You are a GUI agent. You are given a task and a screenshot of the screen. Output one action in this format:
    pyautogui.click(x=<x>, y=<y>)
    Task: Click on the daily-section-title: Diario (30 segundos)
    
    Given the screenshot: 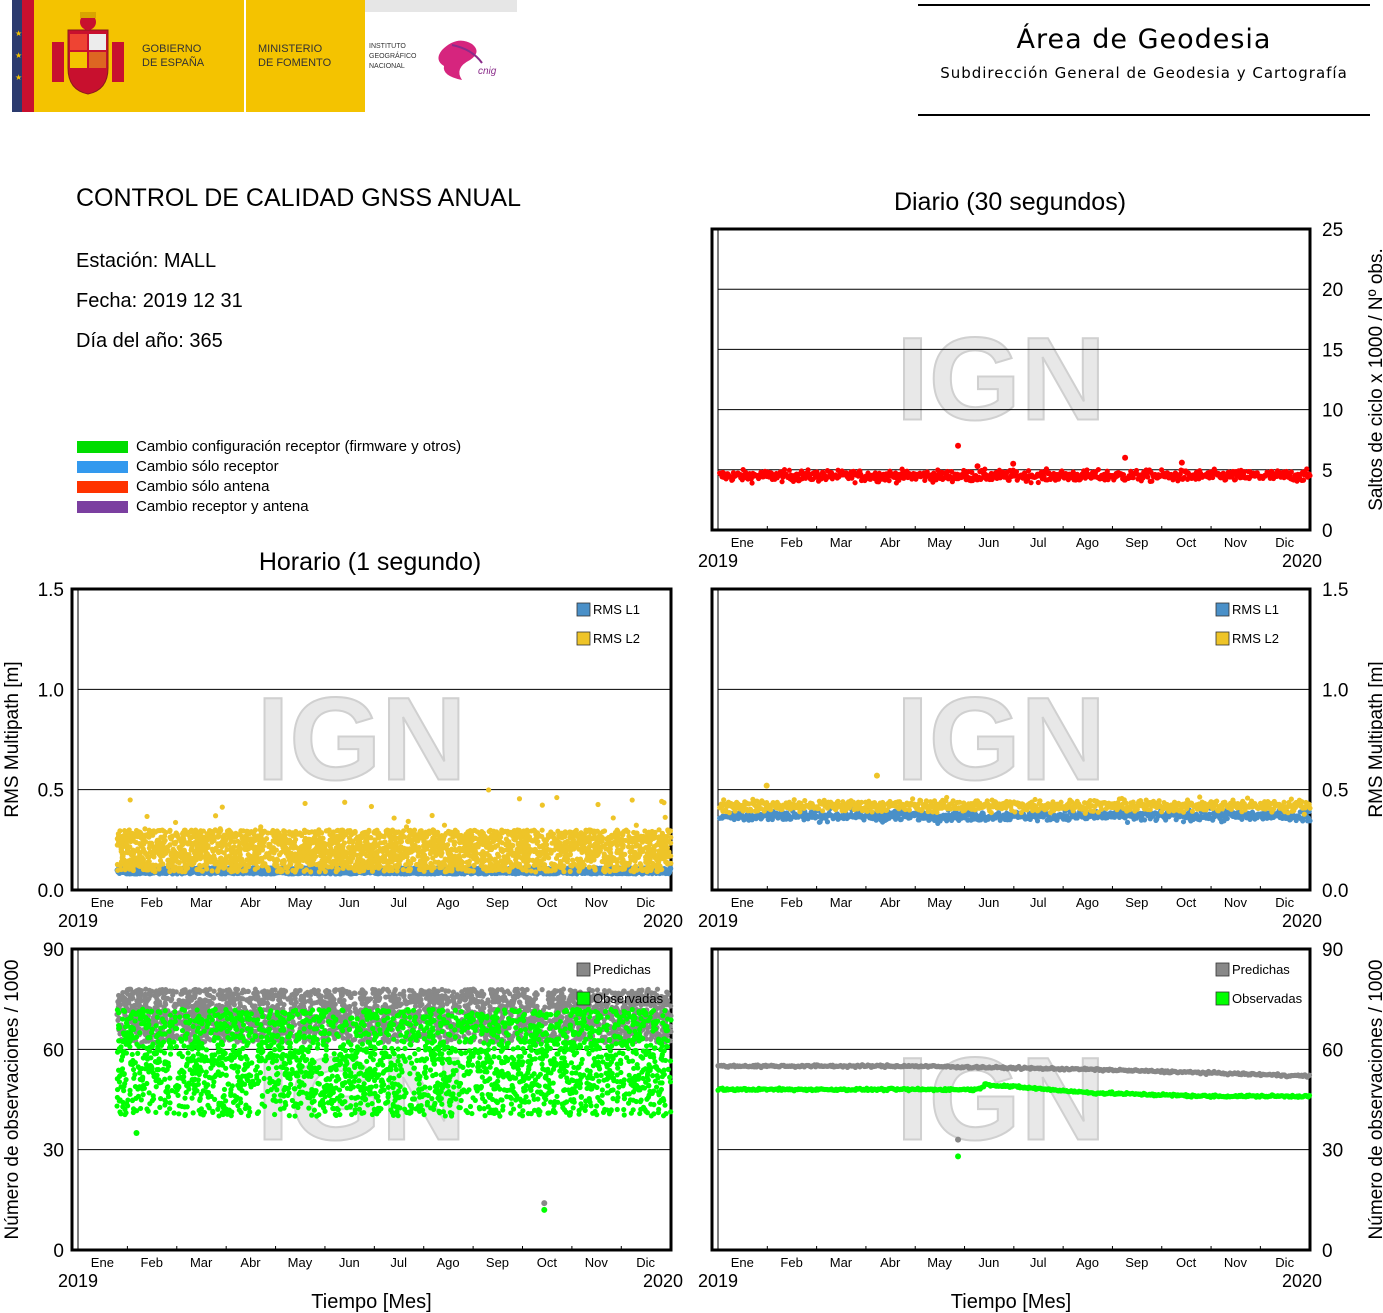 What is the action you would take?
    pyautogui.click(x=1010, y=202)
    